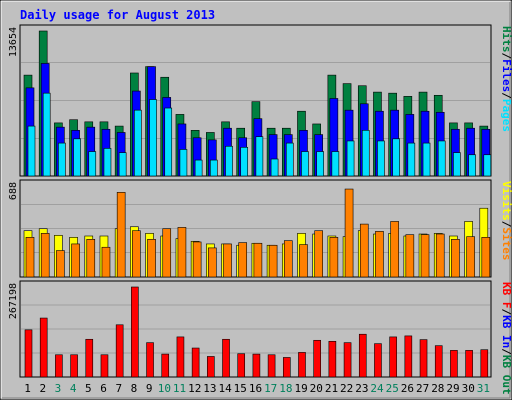 This screenshot has height=400, width=512. What do you see at coordinates (103, 388) in the screenshot?
I see `day-label-6: 6` at bounding box center [103, 388].